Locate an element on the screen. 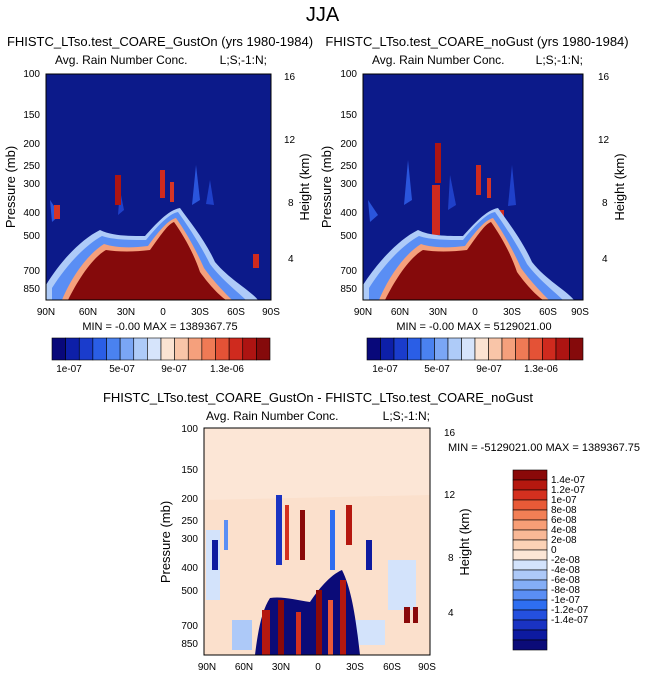  panel2-subtitle-right: L;S;-1:N; is located at coordinates (559, 60).